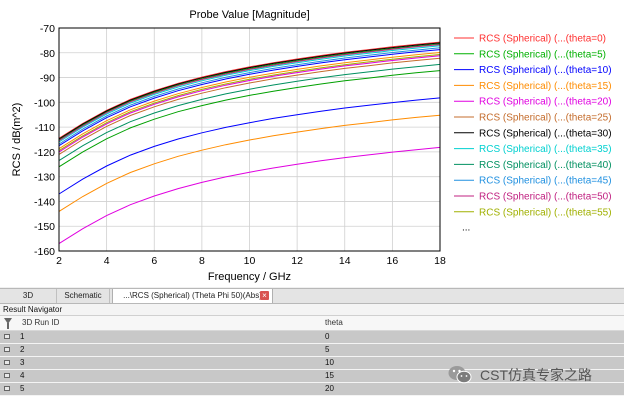 This screenshot has height=402, width=624. Describe the element at coordinates (334, 322) in the screenshot. I see `column-header-theta: theta` at that location.